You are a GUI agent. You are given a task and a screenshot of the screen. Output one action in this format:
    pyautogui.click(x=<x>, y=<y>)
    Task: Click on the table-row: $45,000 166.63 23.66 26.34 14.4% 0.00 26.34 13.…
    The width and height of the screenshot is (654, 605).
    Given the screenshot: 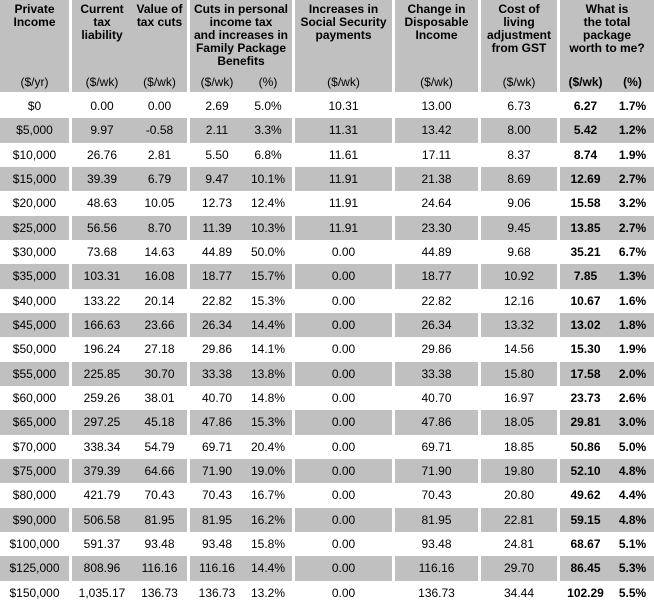 What is the action you would take?
    pyautogui.click(x=327, y=325)
    